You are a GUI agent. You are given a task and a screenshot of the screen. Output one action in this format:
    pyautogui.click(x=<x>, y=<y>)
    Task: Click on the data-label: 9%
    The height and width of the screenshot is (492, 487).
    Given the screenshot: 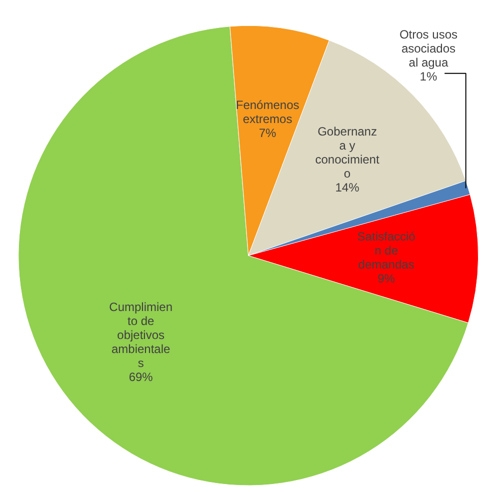 What is the action you would take?
    pyautogui.click(x=387, y=279)
    